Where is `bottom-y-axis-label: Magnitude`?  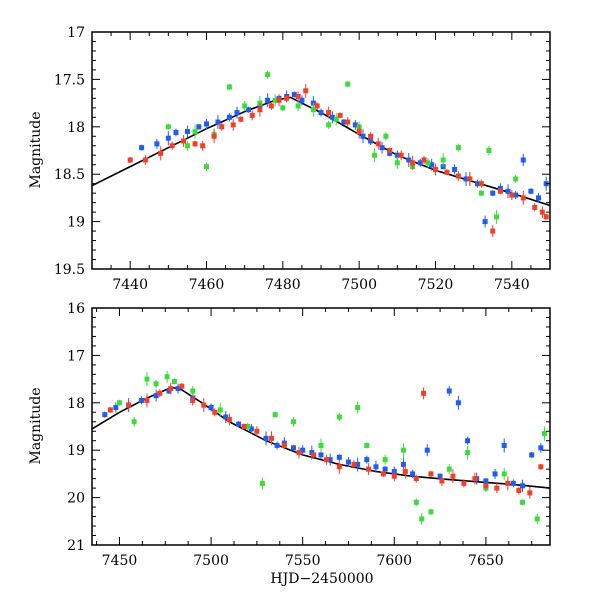 bottom-y-axis-label: Magnitude is located at coordinates (36, 425).